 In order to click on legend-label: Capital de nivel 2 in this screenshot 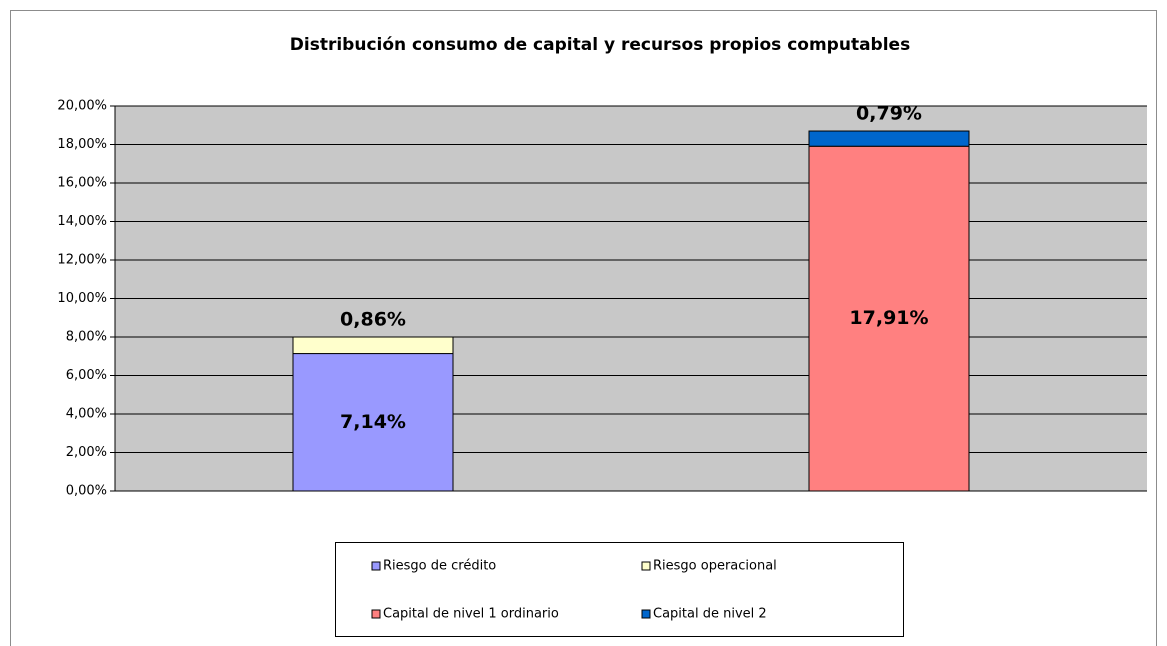, I will do `click(710, 614)`.